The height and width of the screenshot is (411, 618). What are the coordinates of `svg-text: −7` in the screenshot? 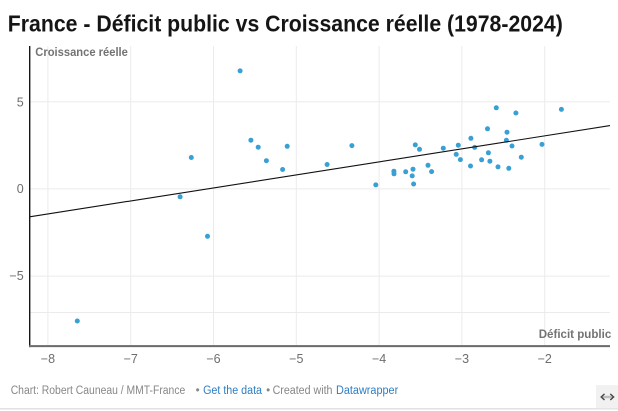 It's located at (131, 359).